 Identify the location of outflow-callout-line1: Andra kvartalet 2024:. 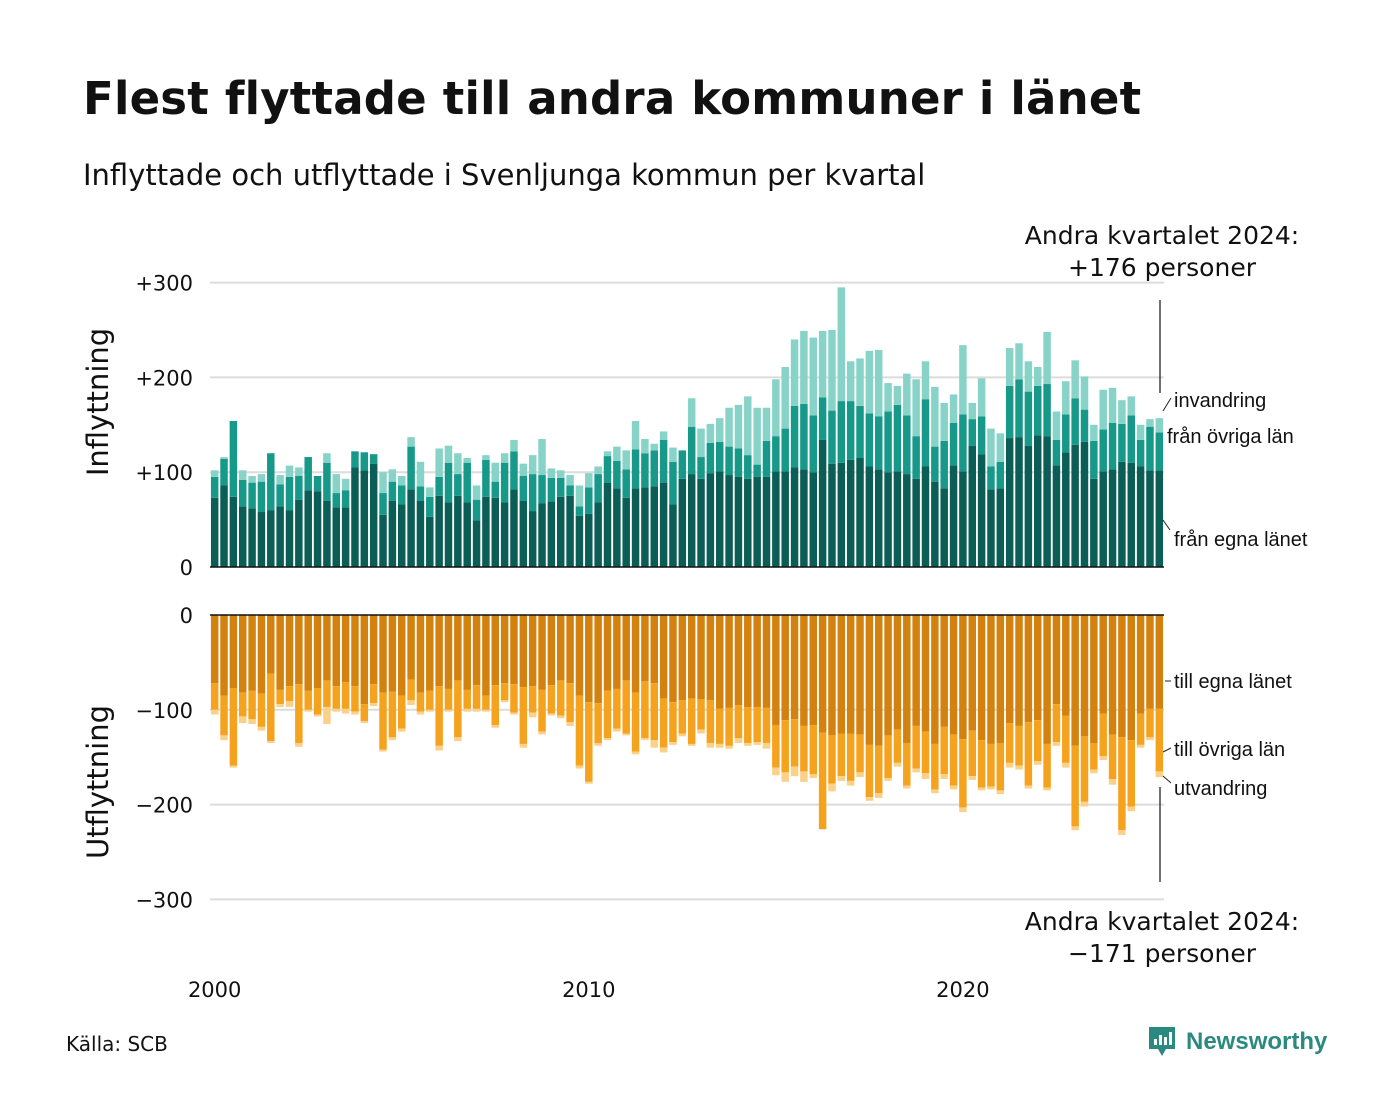
(1162, 921).